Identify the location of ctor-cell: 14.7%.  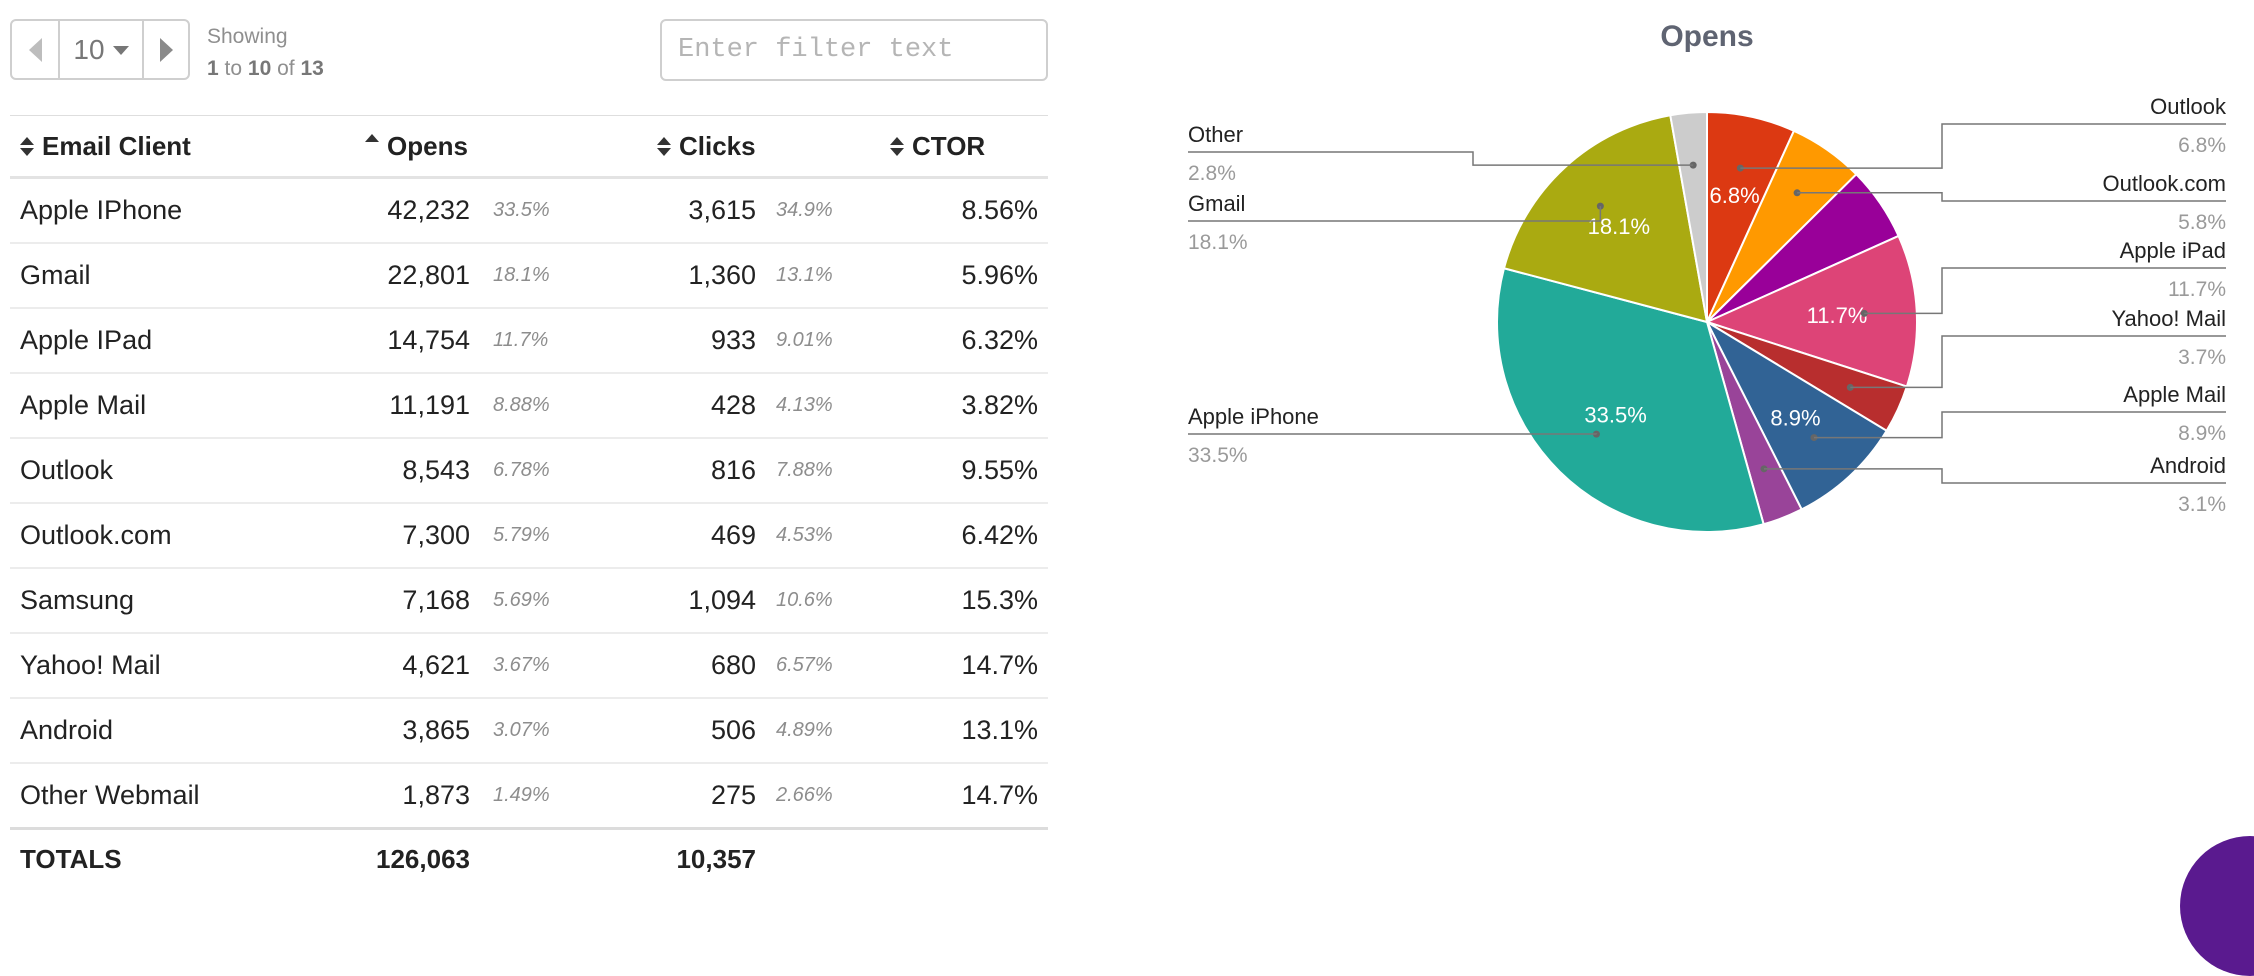
(999, 795).